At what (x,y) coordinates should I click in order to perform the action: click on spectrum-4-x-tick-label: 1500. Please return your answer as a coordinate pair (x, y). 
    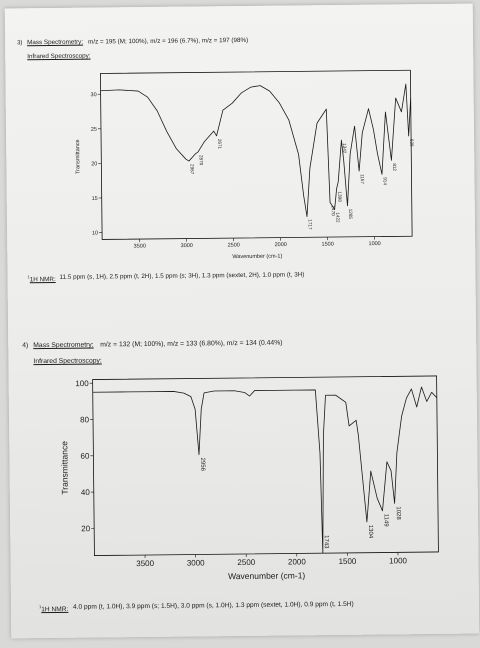
    Looking at the image, I should click on (348, 561).